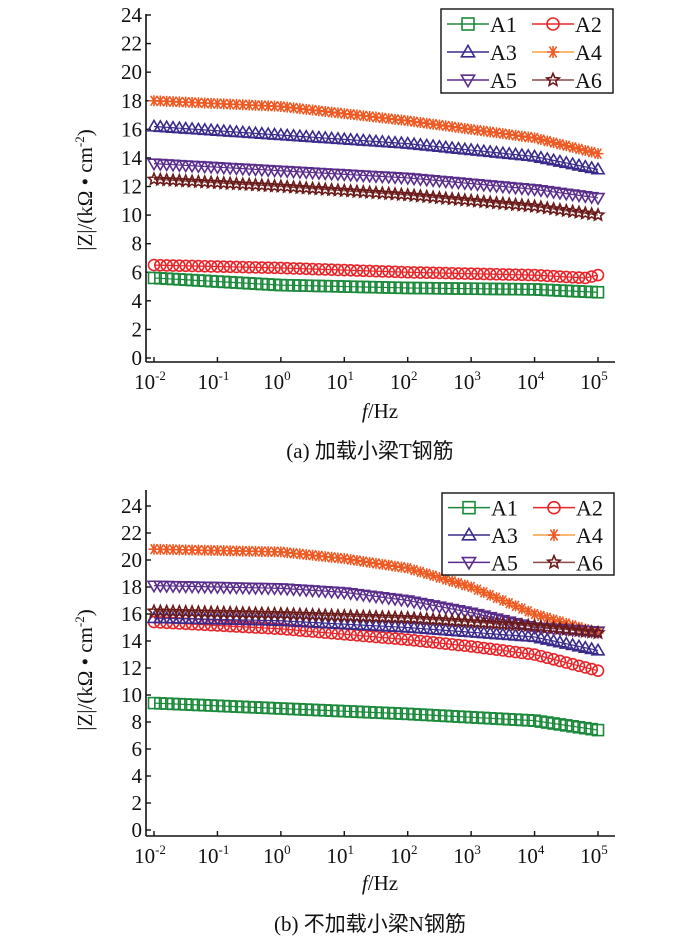  What do you see at coordinates (137, 301) in the screenshot?
I see `y-tick-label: 4` at bounding box center [137, 301].